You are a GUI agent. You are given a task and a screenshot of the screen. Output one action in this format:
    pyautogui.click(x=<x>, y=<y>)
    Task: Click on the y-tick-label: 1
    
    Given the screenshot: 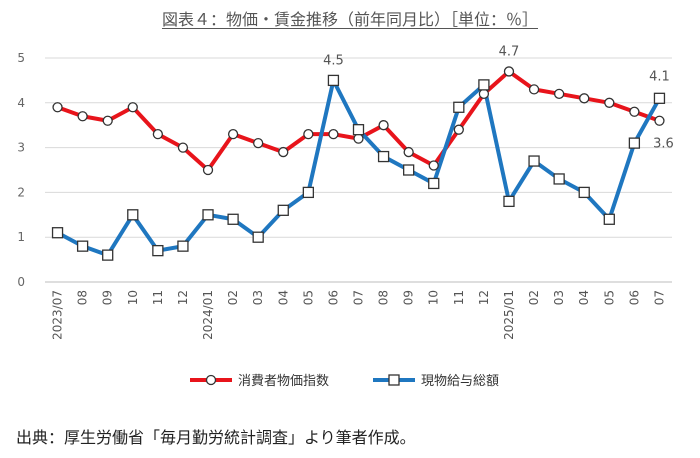 What is the action you would take?
    pyautogui.click(x=21, y=237)
    